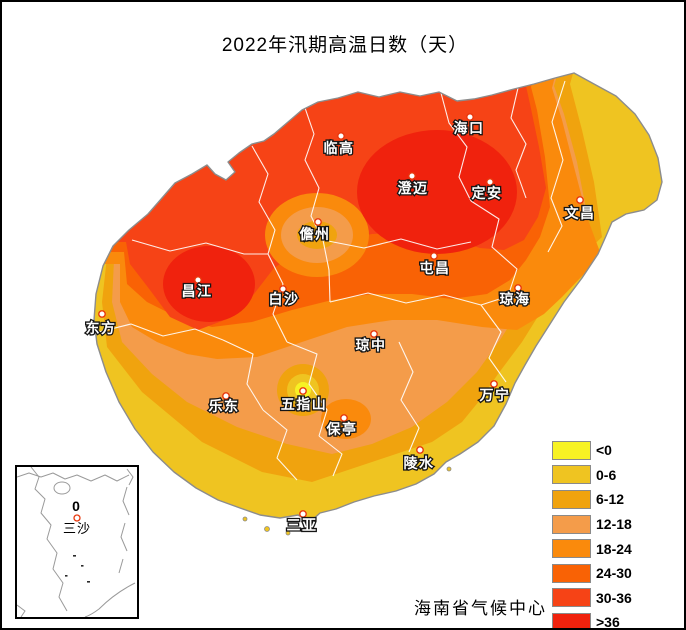 This screenshot has width=686, height=630. What do you see at coordinates (614, 548) in the screenshot?
I see `legend-label: 18-24` at bounding box center [614, 548].